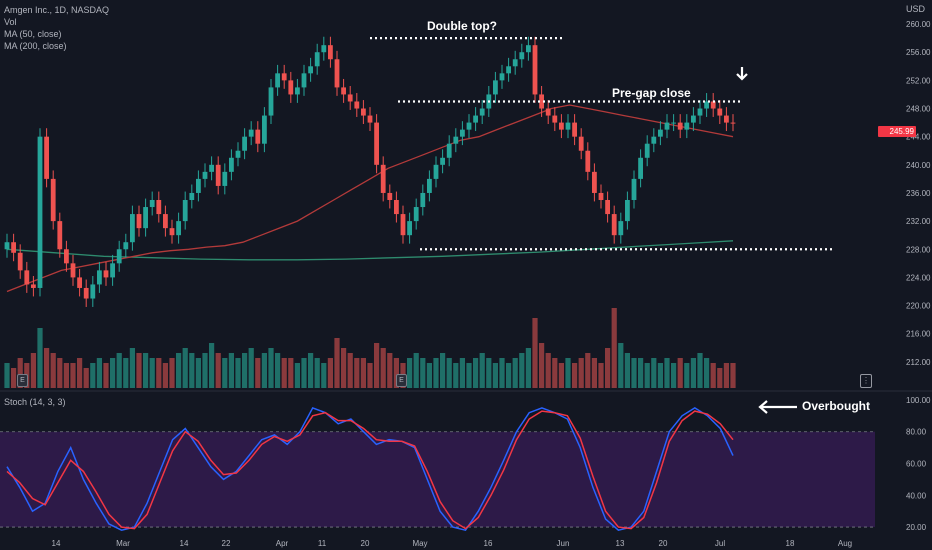 Image resolution: width=932 pixels, height=550 pixels. Describe the element at coordinates (57, 10) in the screenshot. I see `legend-symbol: Amgen Inc., 1D, NASDAQ` at that location.